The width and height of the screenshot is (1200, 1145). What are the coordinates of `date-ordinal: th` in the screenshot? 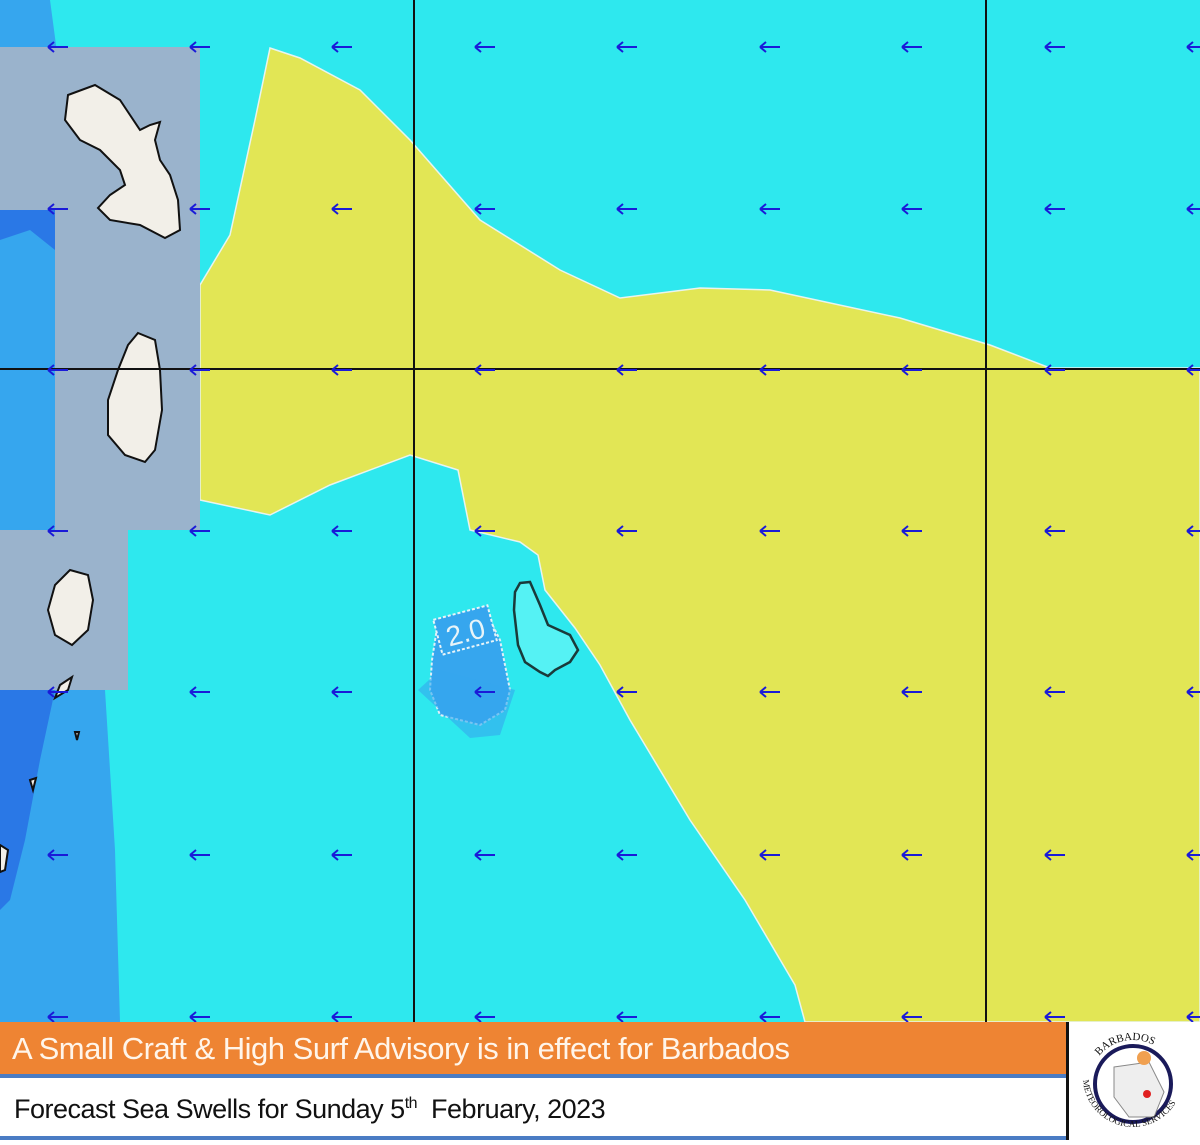 It's located at (411, 1103).